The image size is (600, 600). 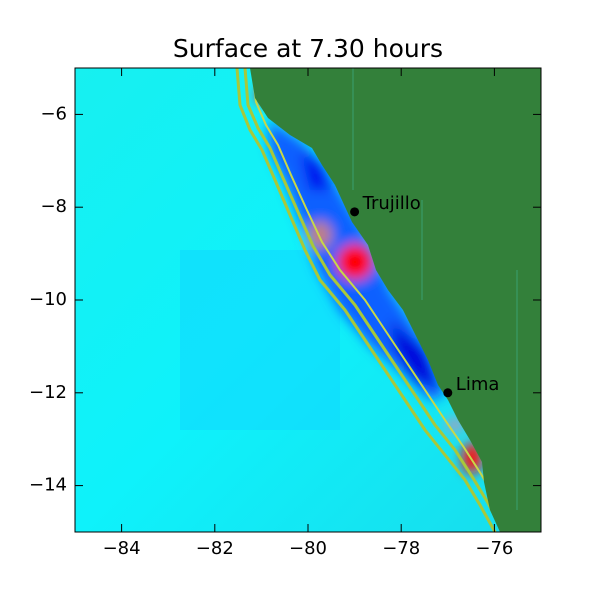 What do you see at coordinates (260, 340) in the screenshot?
I see `deep-ocean` at bounding box center [260, 340].